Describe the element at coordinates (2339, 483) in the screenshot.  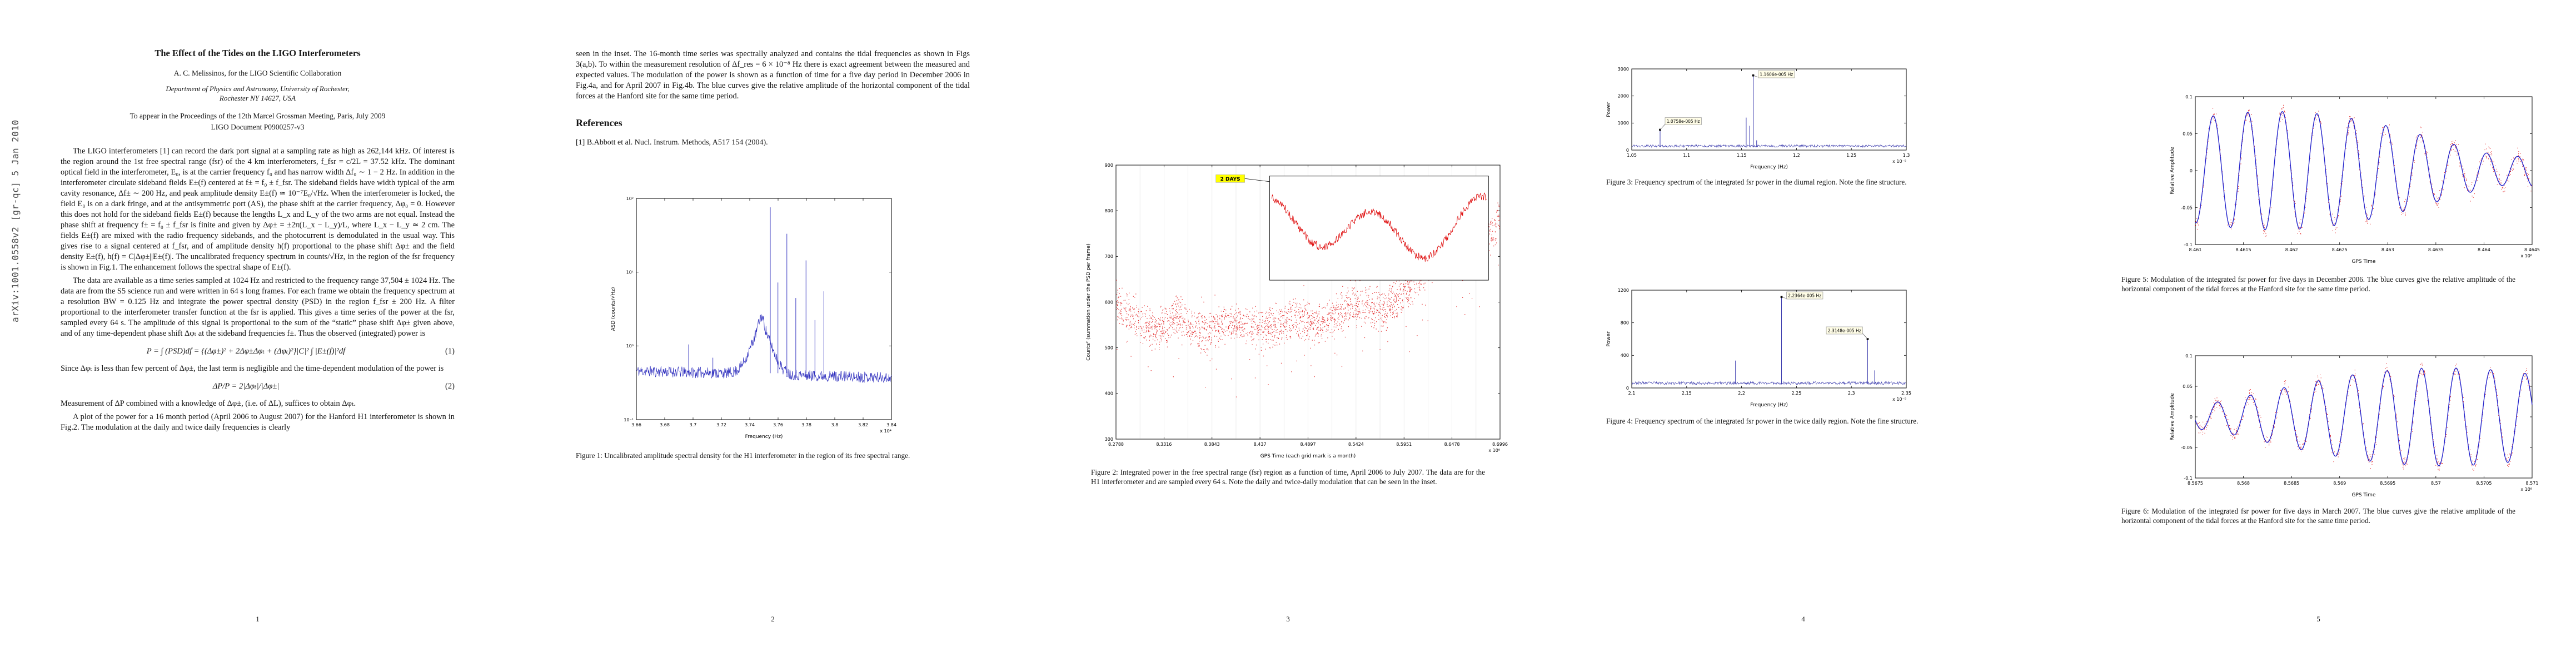
I see `svg-text: 8.569` at that location.